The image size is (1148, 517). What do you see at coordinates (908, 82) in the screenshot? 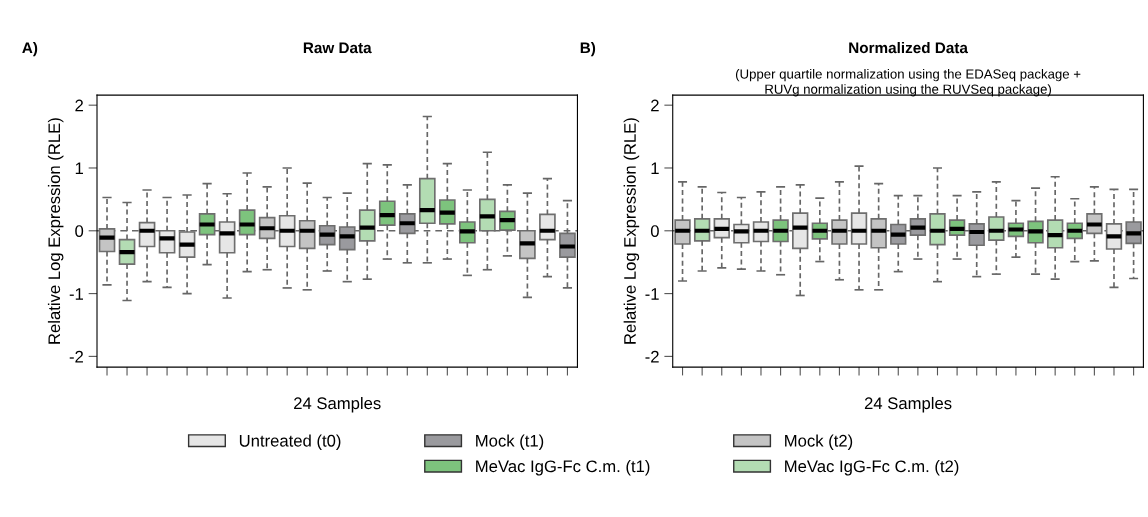
I see `chart-subtitle: (Upper quartile normalization using the EDASeq package + RUVg normalization using the RUVSeq package)` at bounding box center [908, 82].